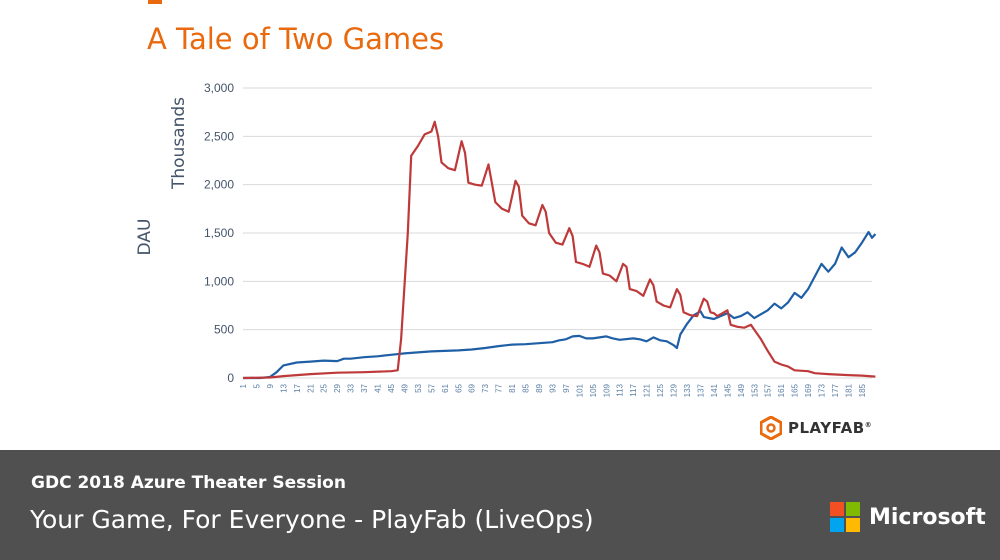 This screenshot has width=1000, height=560. Describe the element at coordinates (512, 387) in the screenshot. I see `x-tick-label: 81` at that location.